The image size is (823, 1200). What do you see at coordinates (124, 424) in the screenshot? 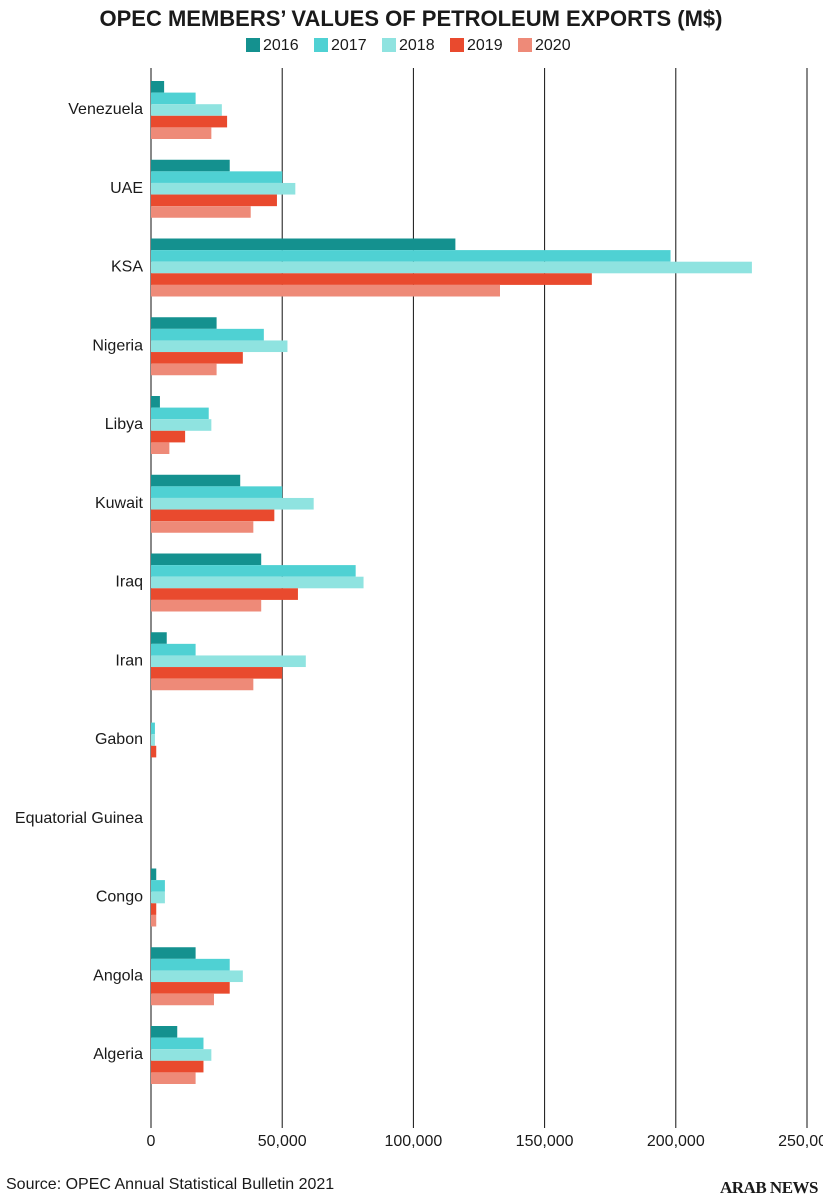
I see `y-tick-label: Libya` at bounding box center [124, 424].